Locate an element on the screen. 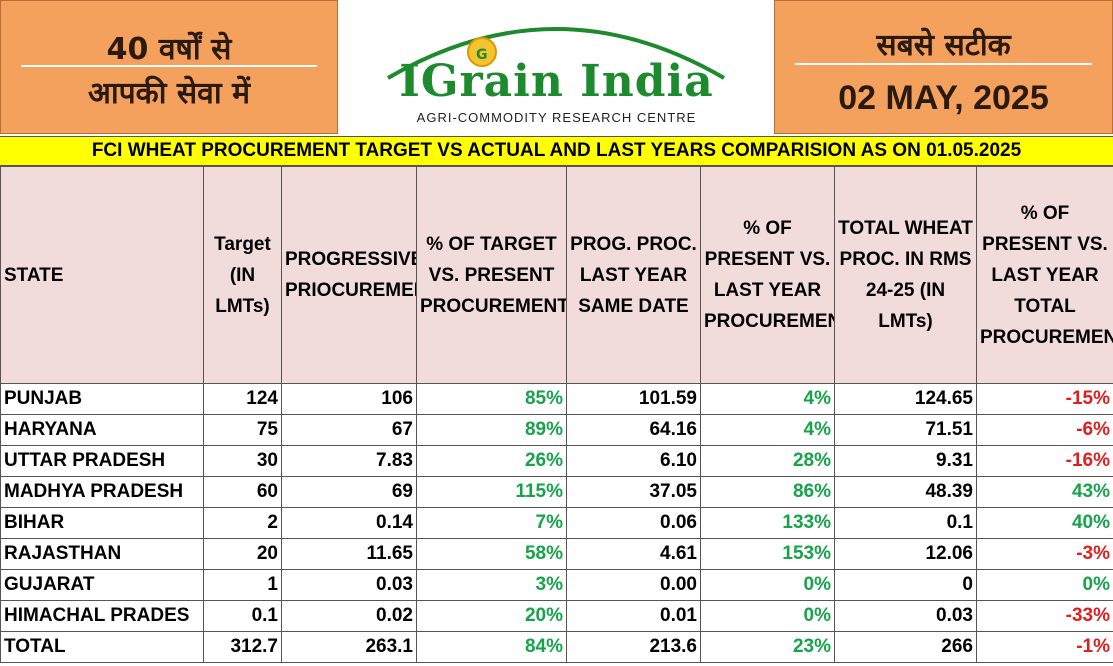 The image size is (1113, 666). total-rms-cell: 0.1 is located at coordinates (905, 523).